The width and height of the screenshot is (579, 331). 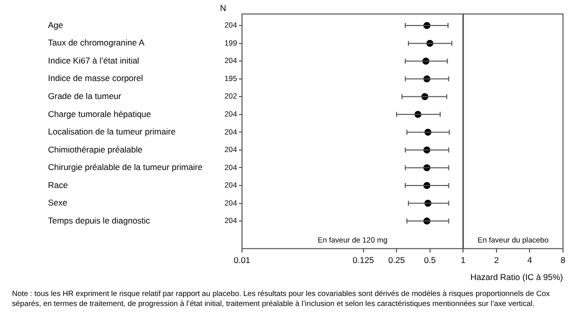 I want to click on y-tick-label: Chirurgie préalable de la tumeur primaire, so click(x=125, y=167).